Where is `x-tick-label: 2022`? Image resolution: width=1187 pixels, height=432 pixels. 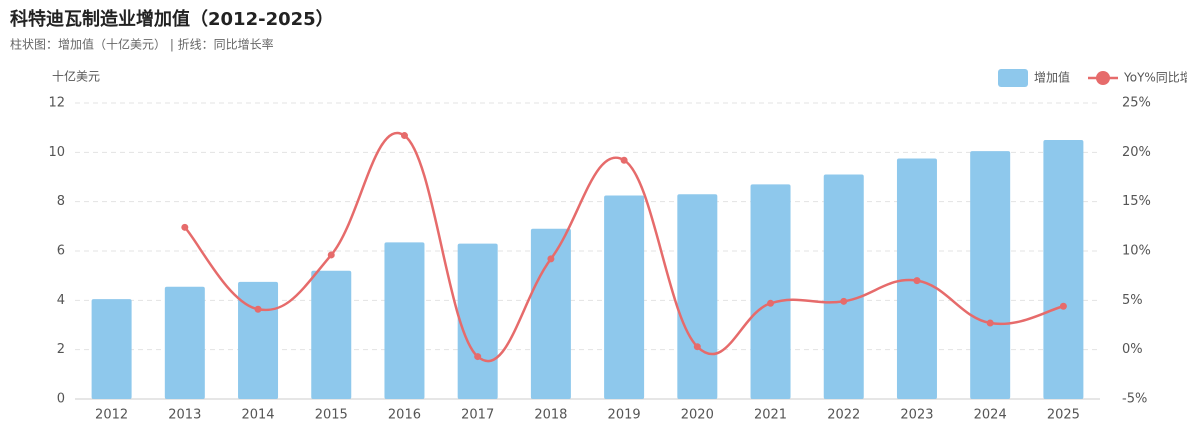 x-tick-label: 2022 is located at coordinates (843, 415).